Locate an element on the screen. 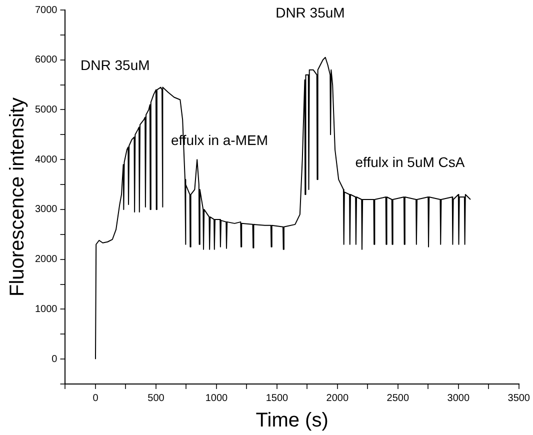 The height and width of the screenshot is (435, 533). y-tick-label: 7000 is located at coordinates (46, 10).